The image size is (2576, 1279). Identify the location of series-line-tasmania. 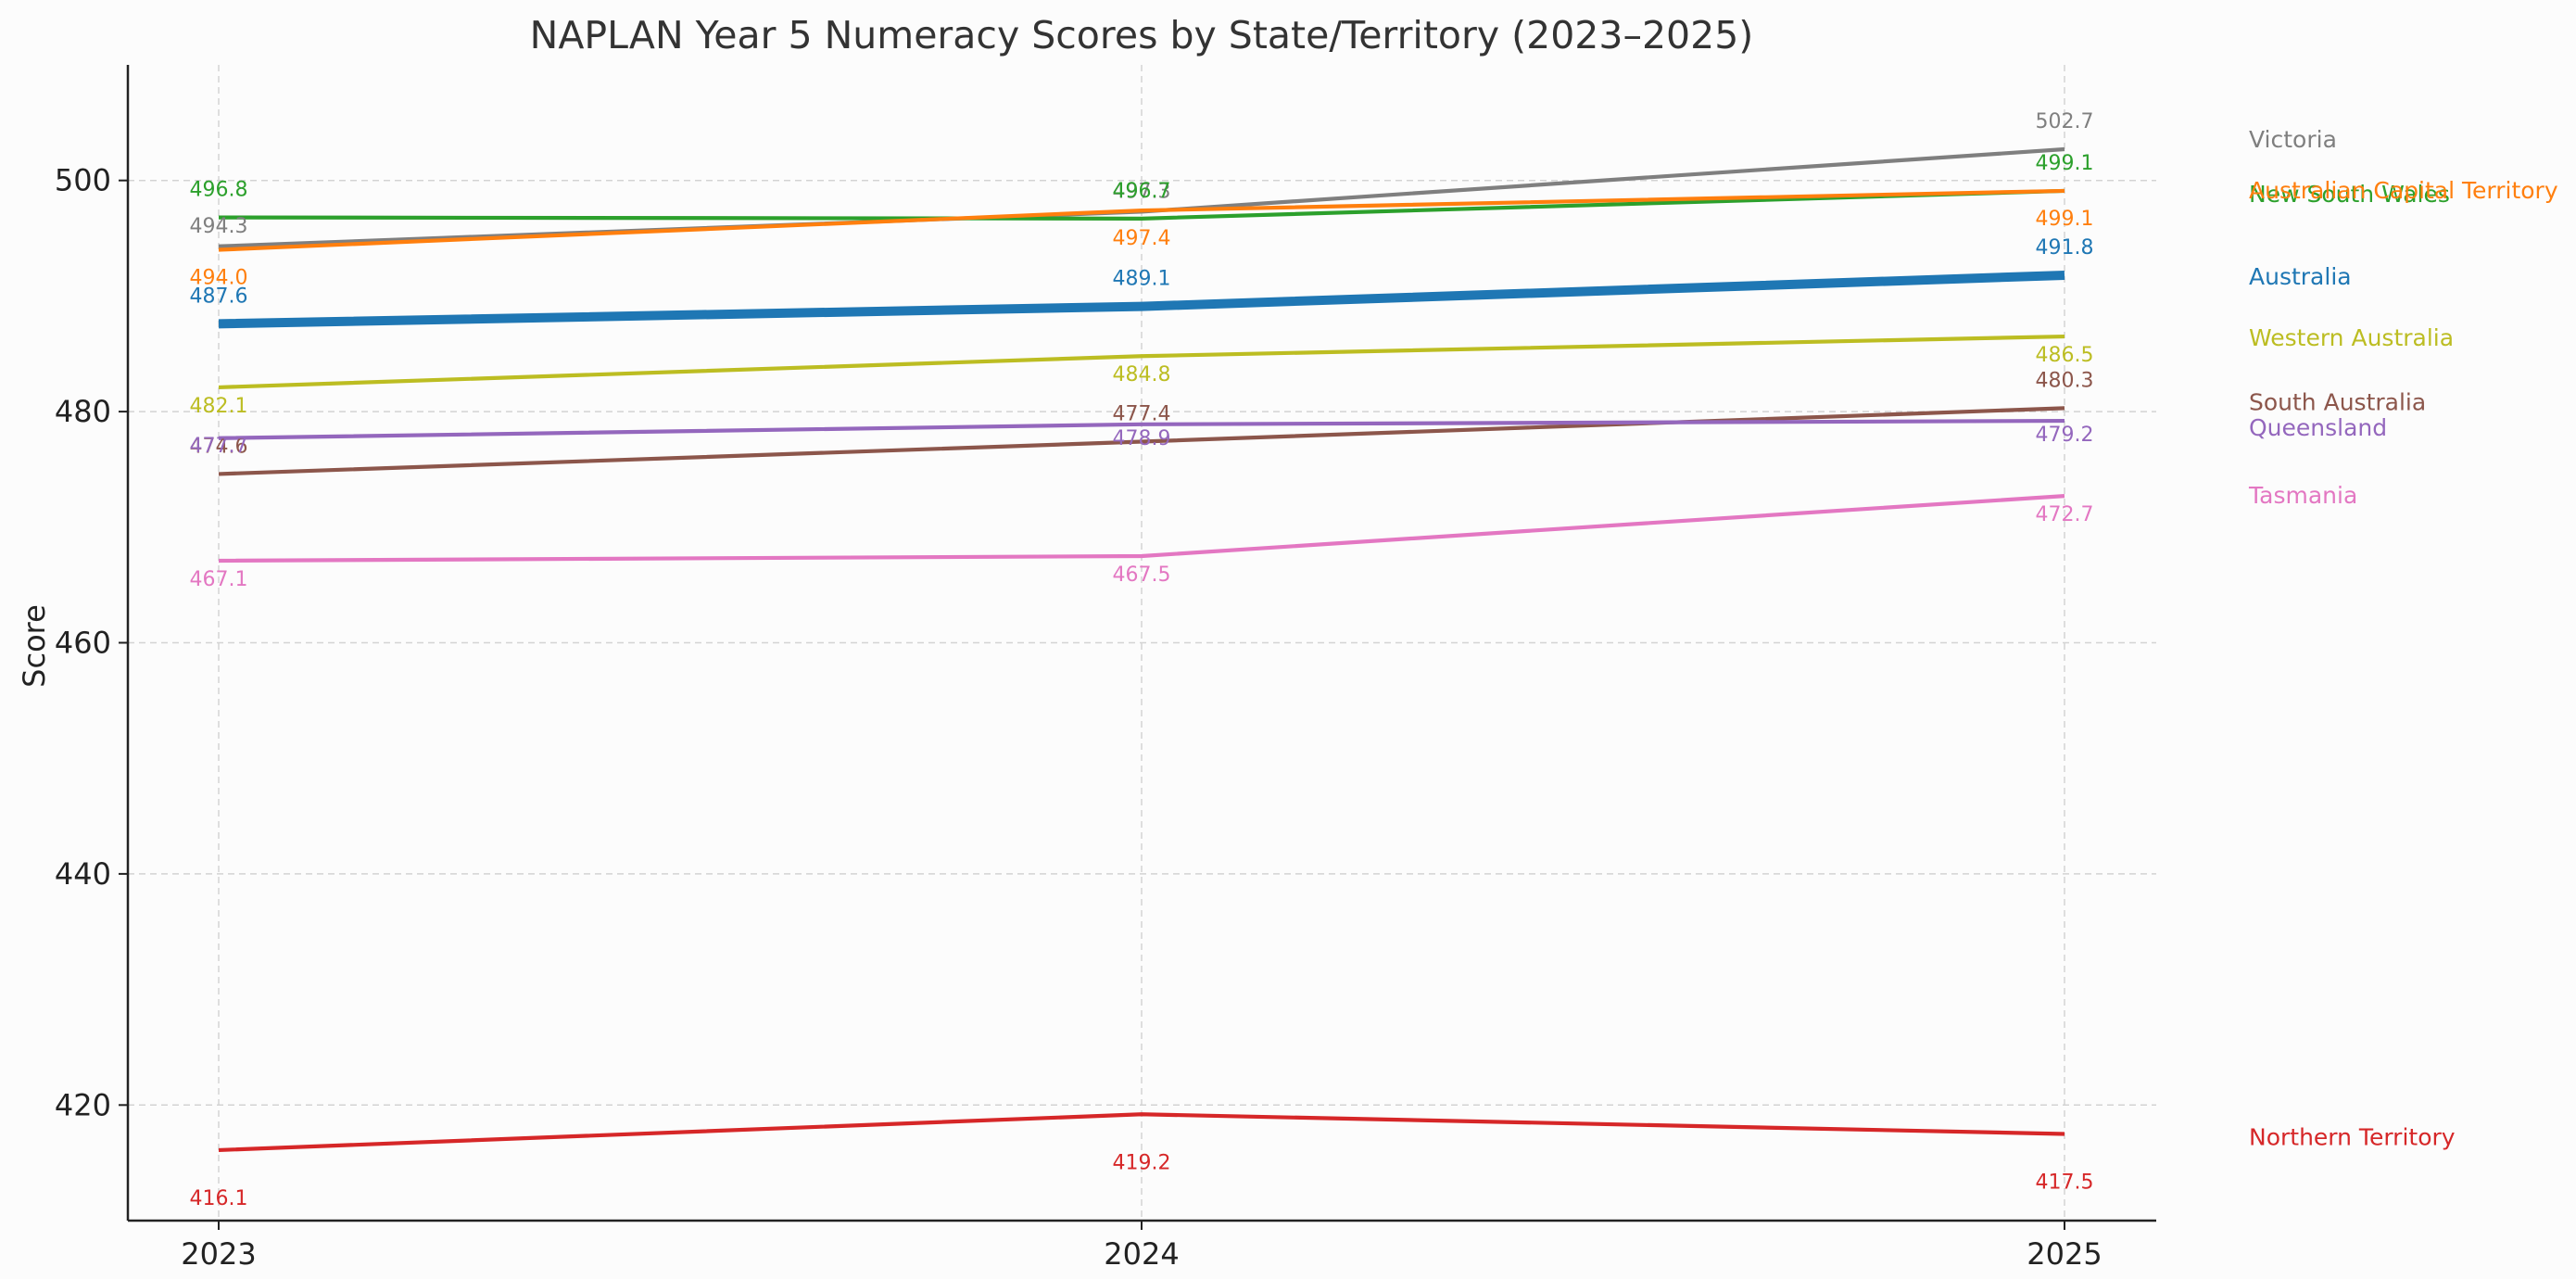
(1142, 528).